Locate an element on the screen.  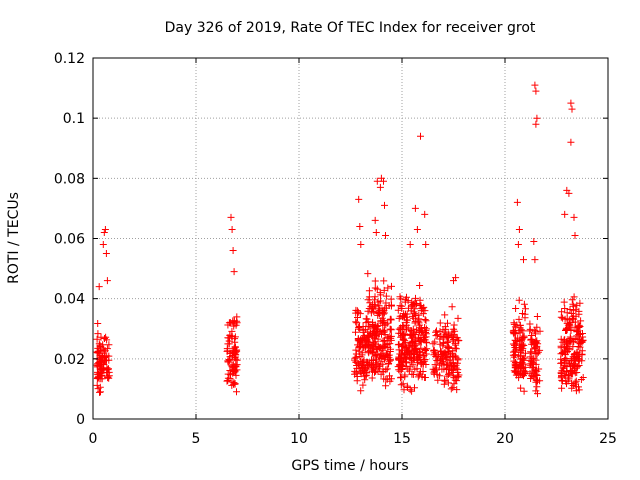
x-tick-label: 20 is located at coordinates (505, 439).